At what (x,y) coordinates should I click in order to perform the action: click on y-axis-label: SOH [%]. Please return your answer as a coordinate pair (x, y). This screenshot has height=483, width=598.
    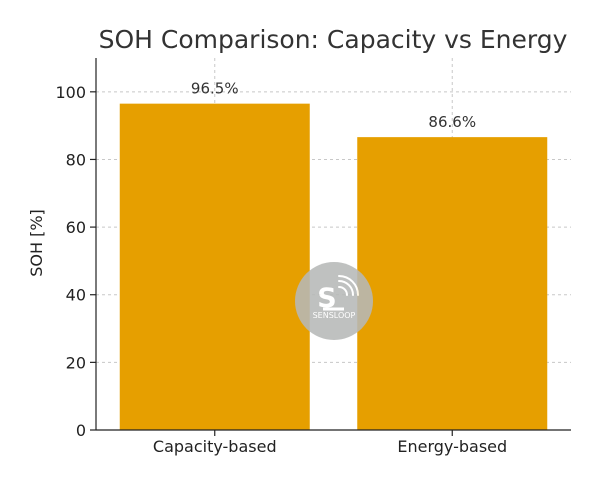
    Looking at the image, I should click on (36, 243).